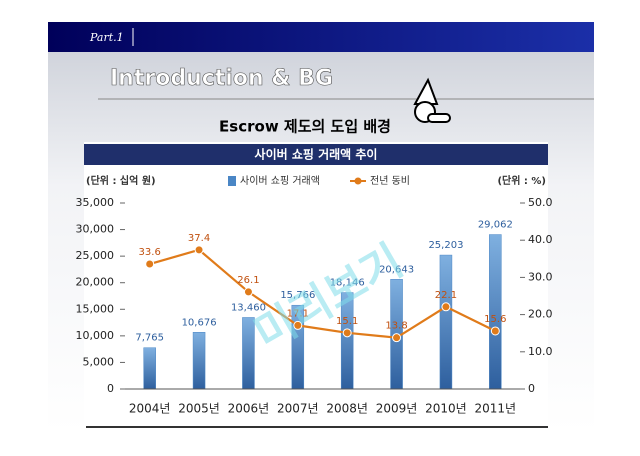  I want to click on y-tick-label: 10,000, so click(95, 335).